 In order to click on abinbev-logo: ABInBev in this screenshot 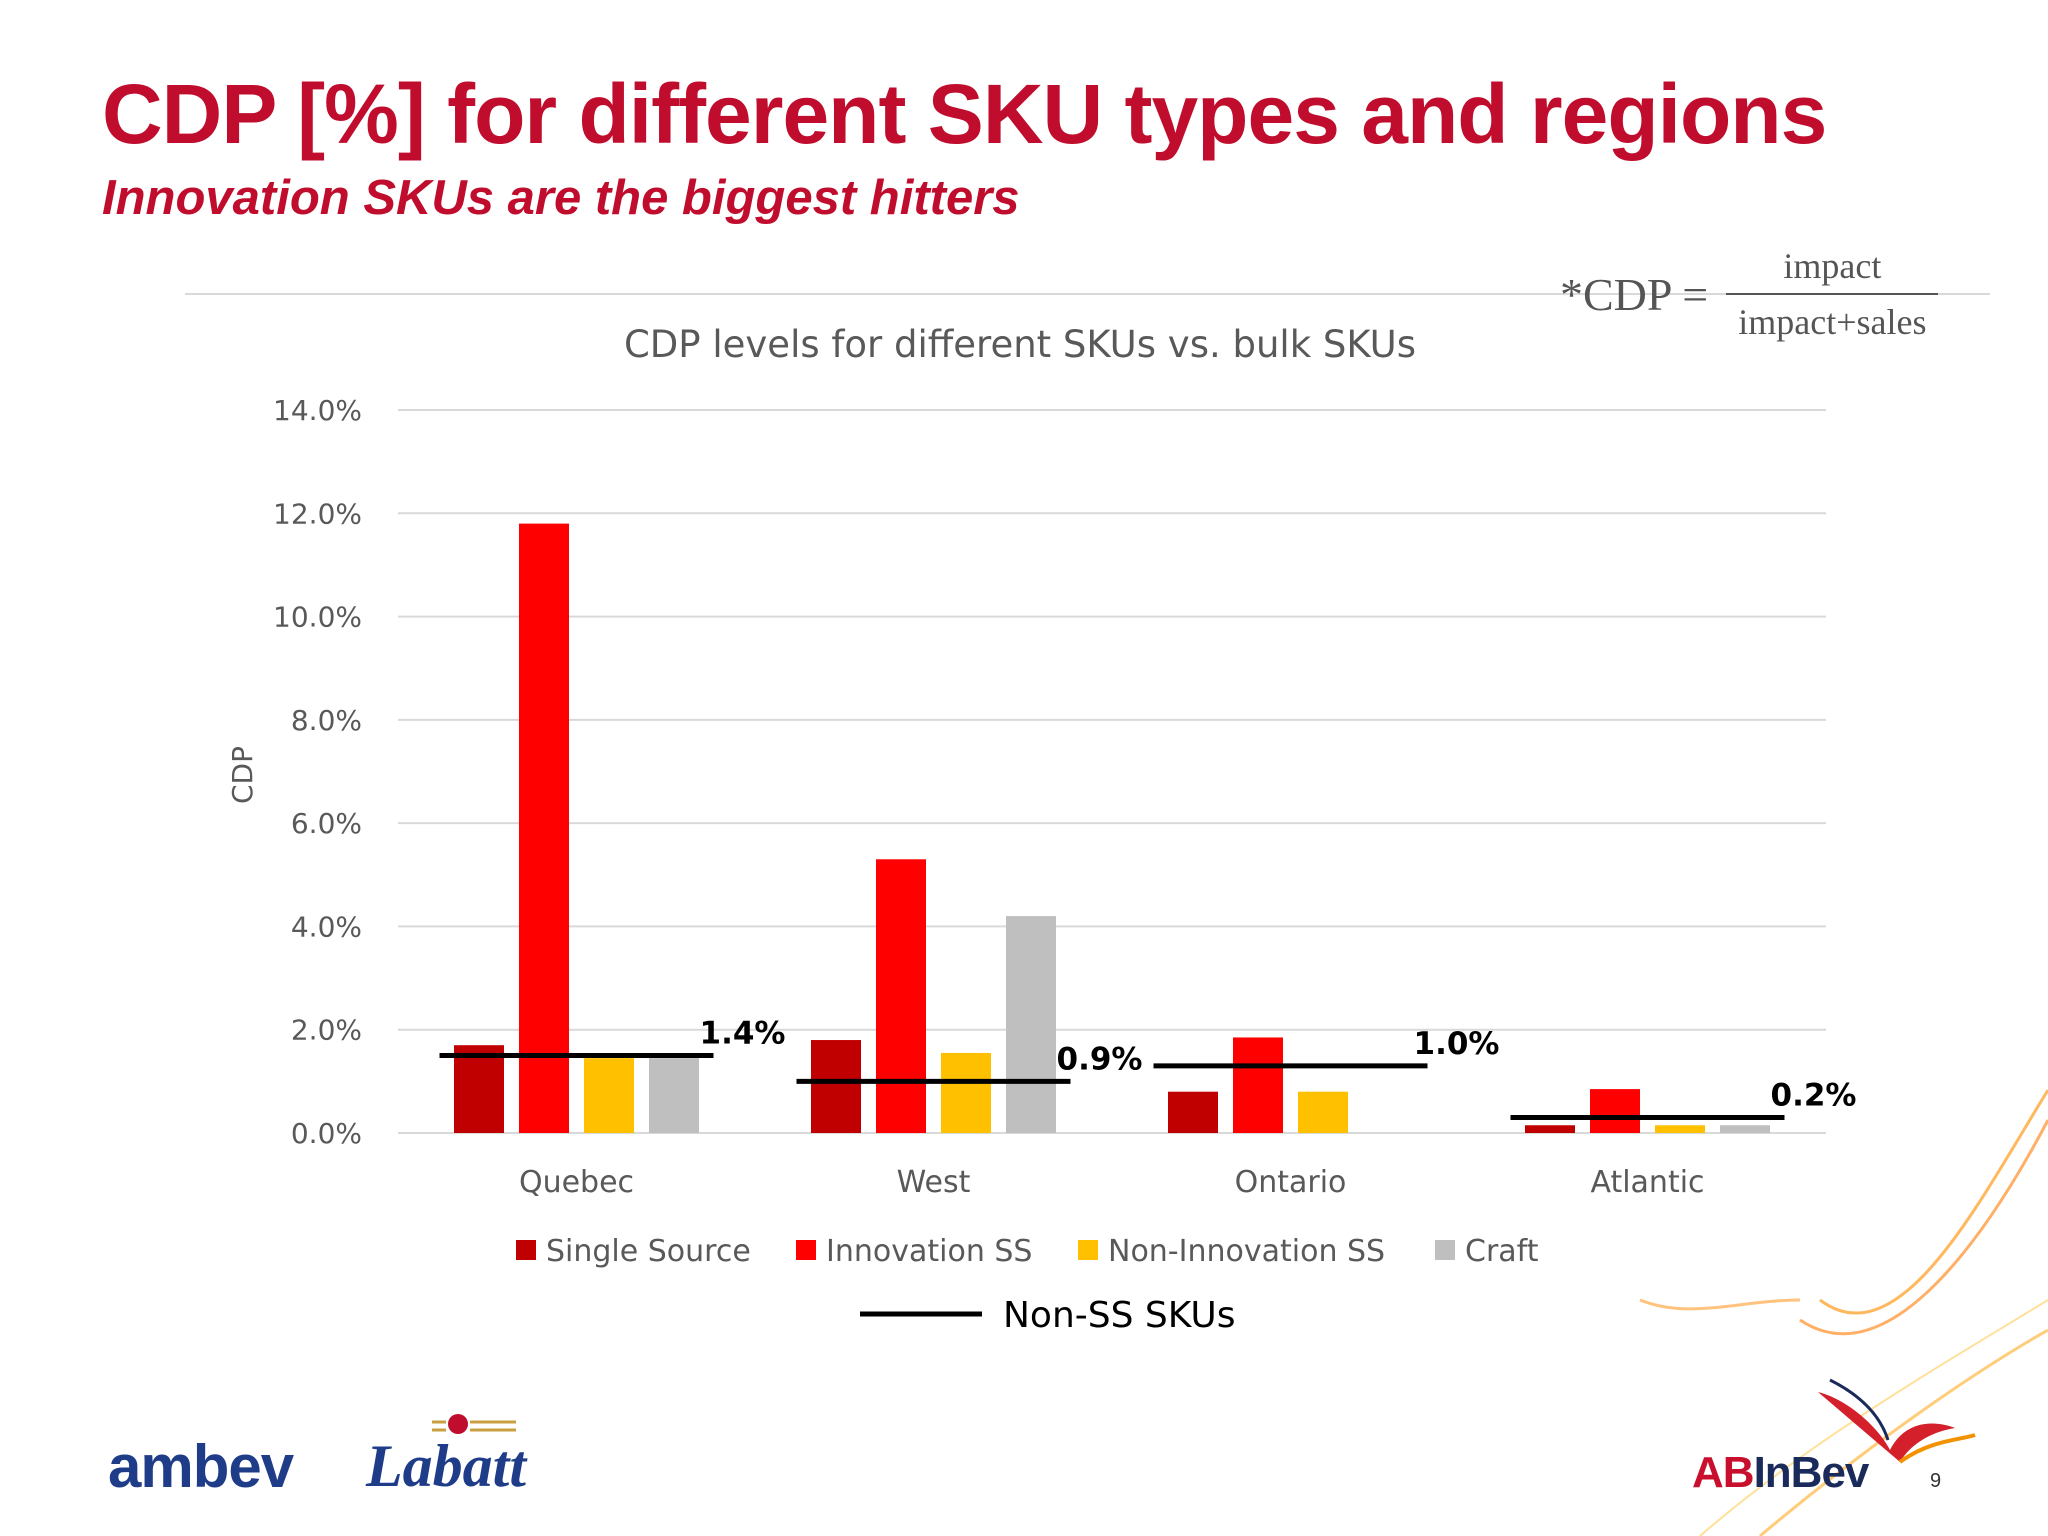, I will do `click(1781, 1473)`.